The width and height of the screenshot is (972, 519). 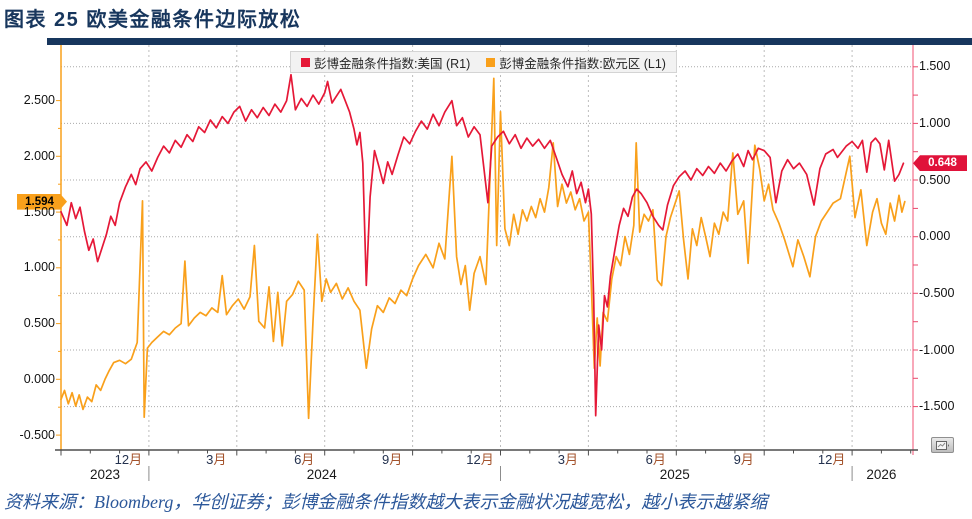 What do you see at coordinates (491, 62) in the screenshot?
I see `eurozone-series-marker-icon` at bounding box center [491, 62].